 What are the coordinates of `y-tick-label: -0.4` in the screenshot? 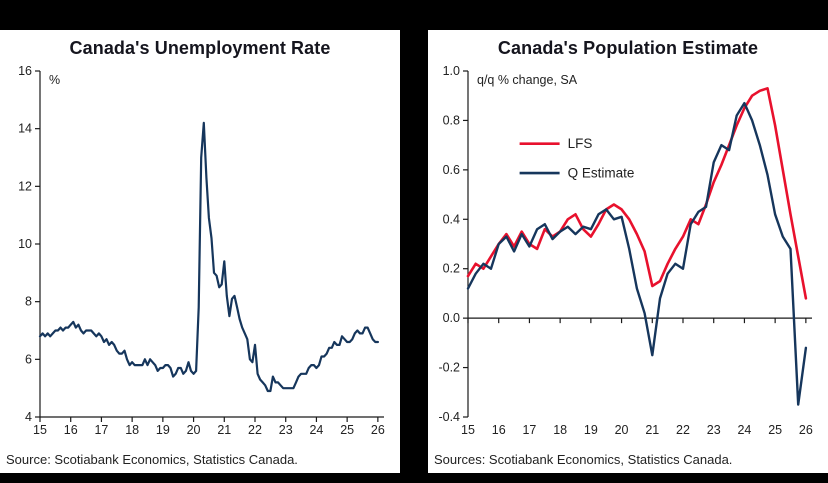 It's located at (449, 417).